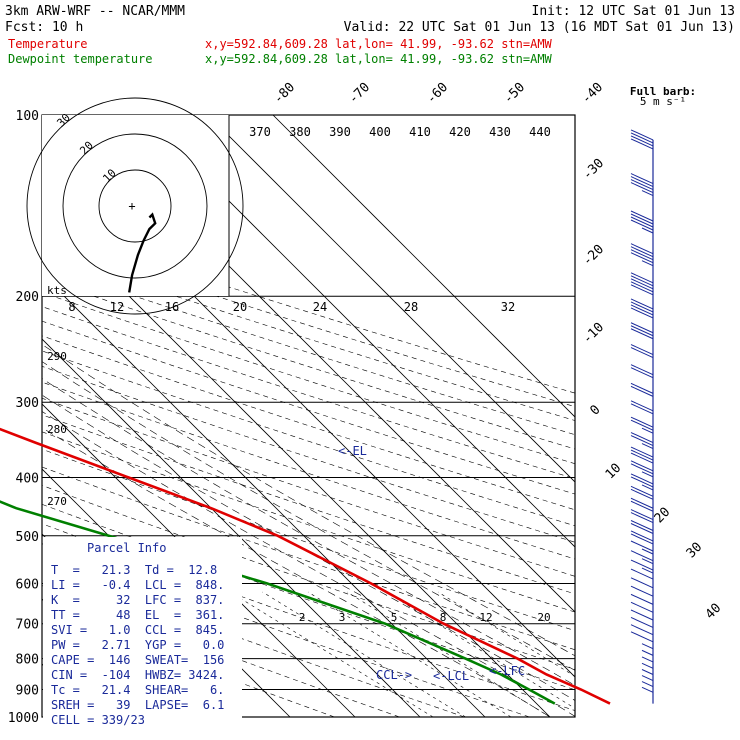  Describe the element at coordinates (320, 307) in the screenshot. I see `speed-label: 24` at that location.